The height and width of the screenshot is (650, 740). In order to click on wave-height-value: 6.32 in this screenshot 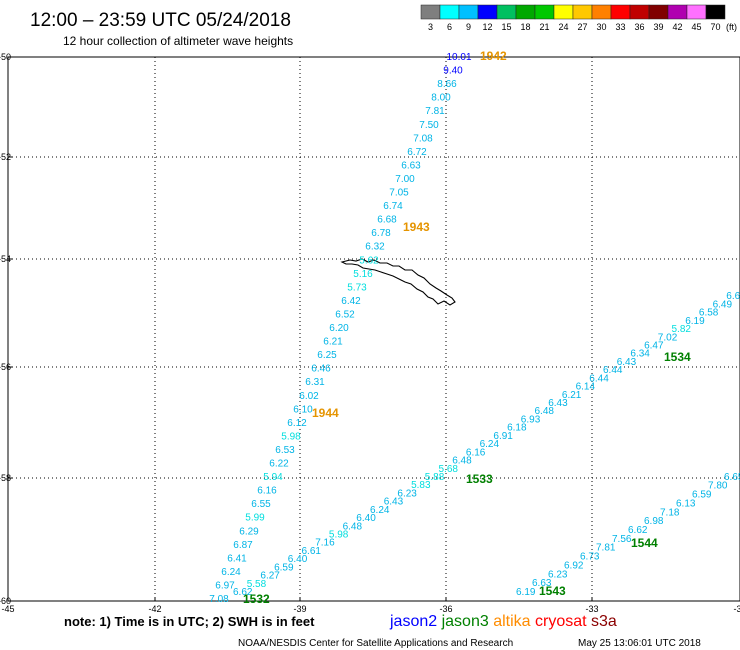, I will do `click(375, 247)`.